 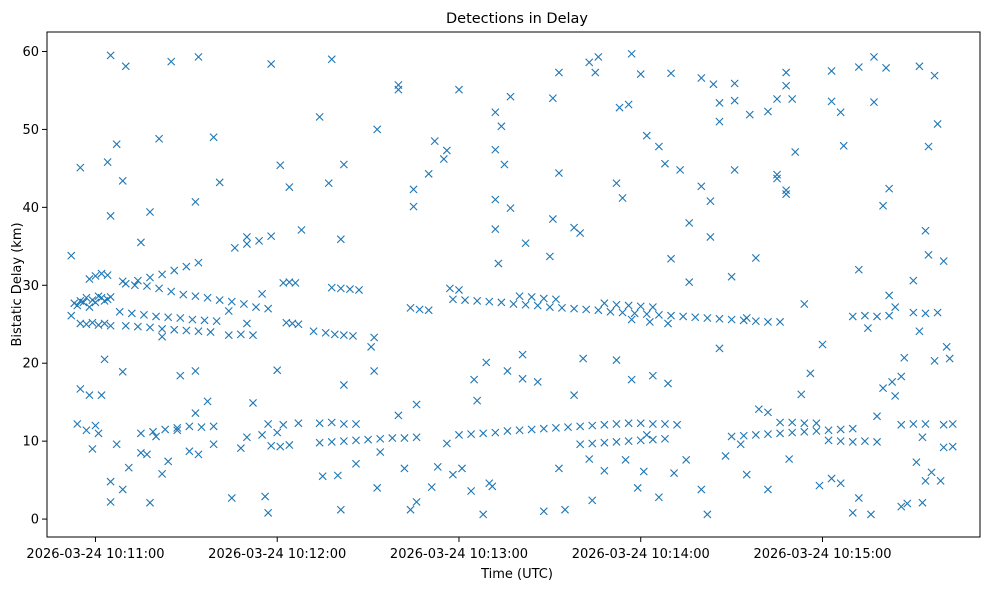 I want to click on x-tick-label: 2026-03-24 10:11:00, so click(x=95, y=554).